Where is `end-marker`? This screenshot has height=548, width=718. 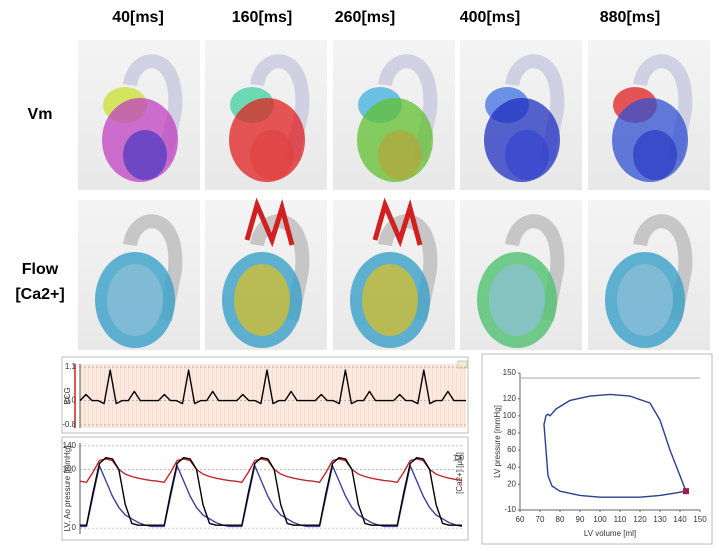 end-marker is located at coordinates (686, 491).